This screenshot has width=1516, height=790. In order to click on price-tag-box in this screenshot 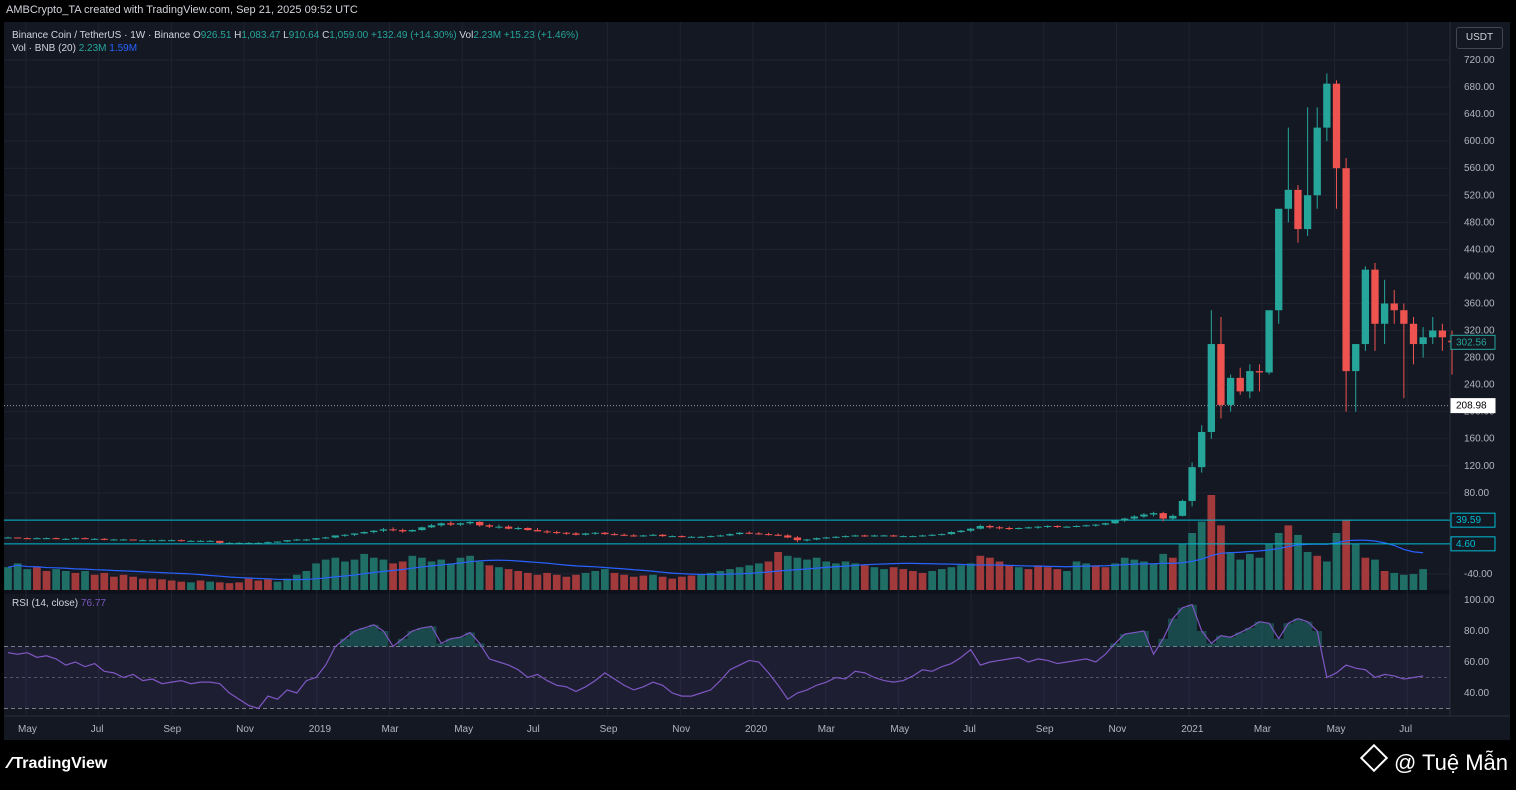, I will do `click(1473, 544)`.